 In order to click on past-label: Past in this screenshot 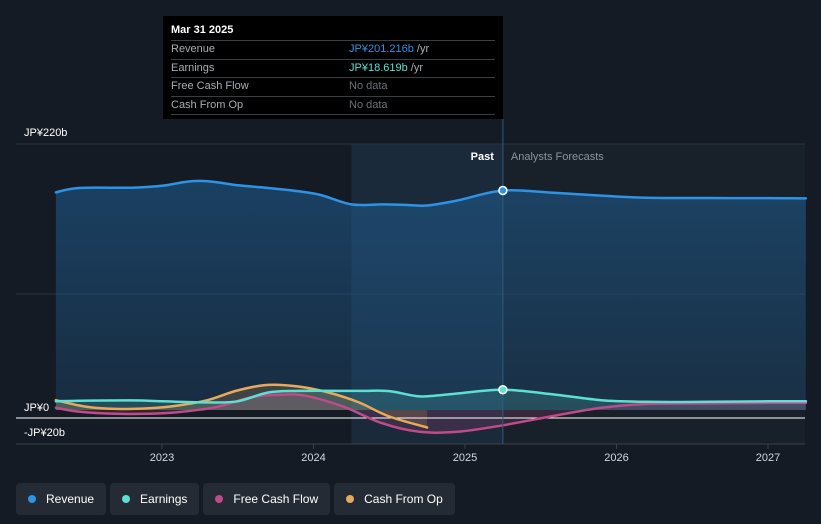, I will do `click(483, 157)`.